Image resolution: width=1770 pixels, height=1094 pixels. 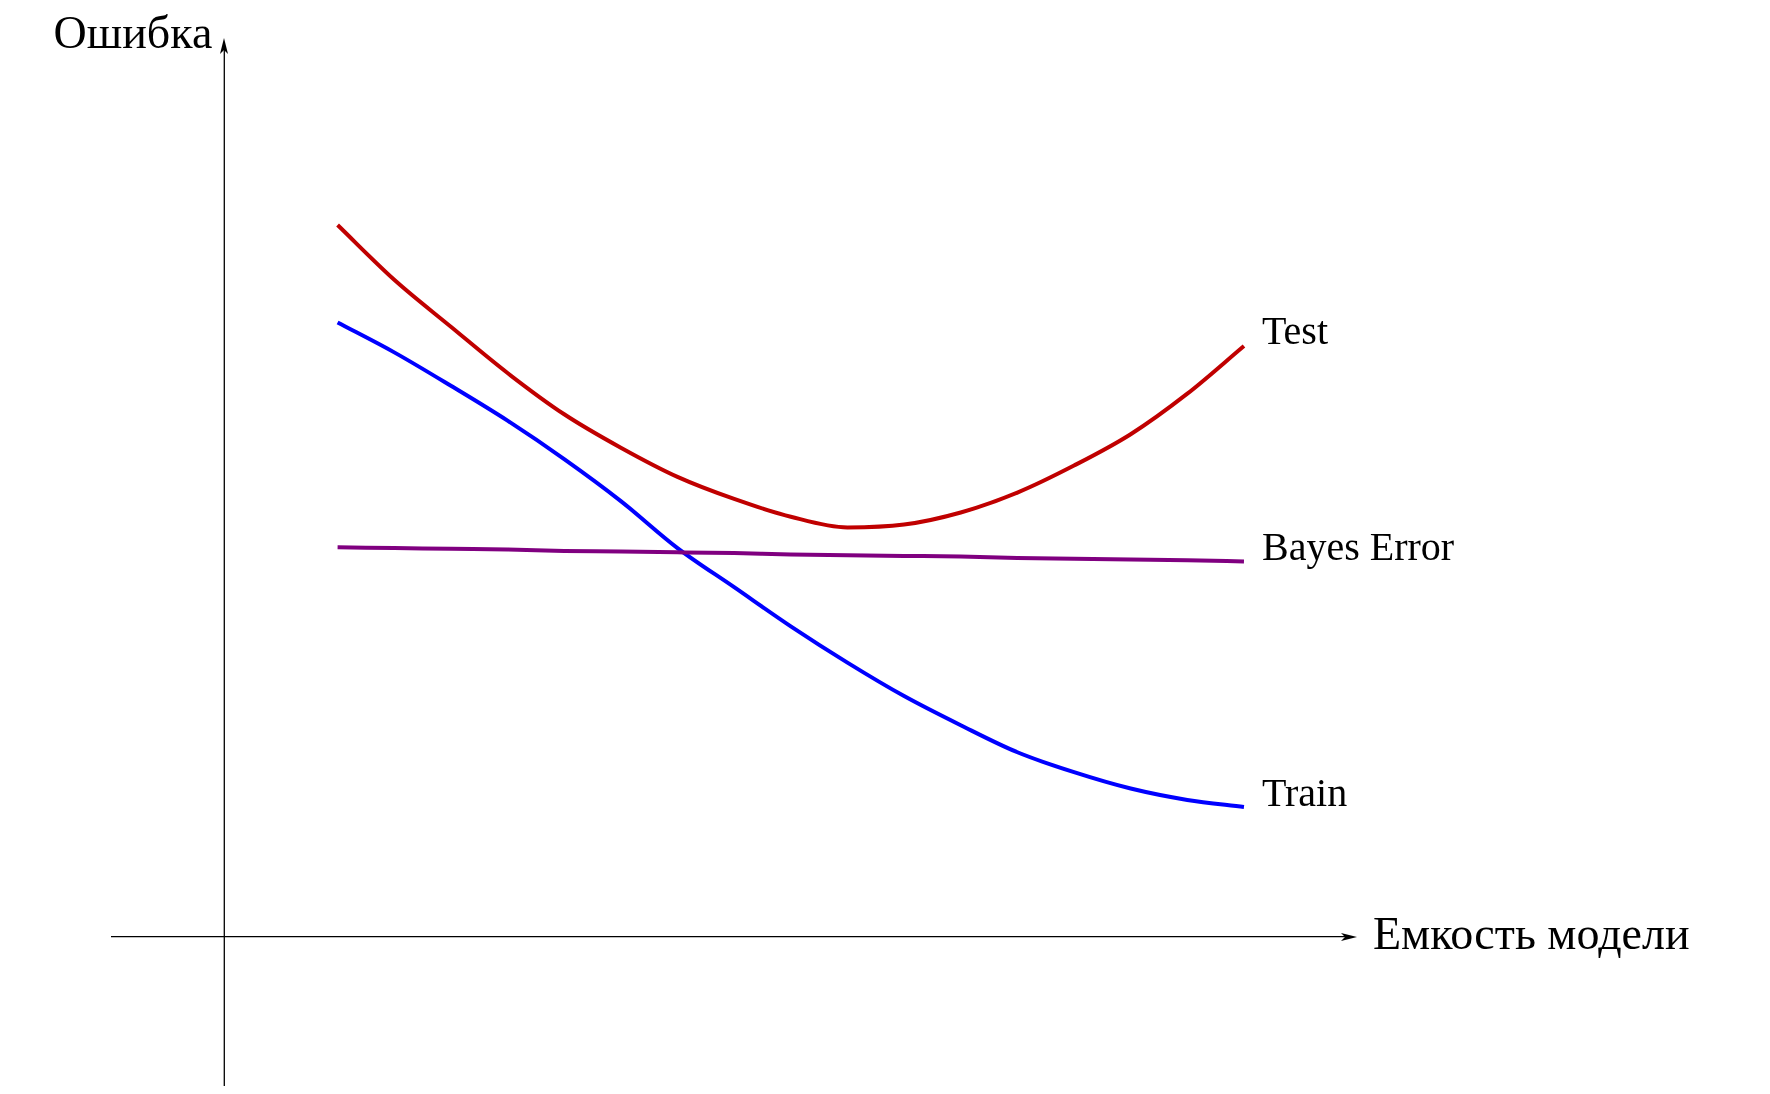 I want to click on series-label: Bayes Error, so click(x=1358, y=547).